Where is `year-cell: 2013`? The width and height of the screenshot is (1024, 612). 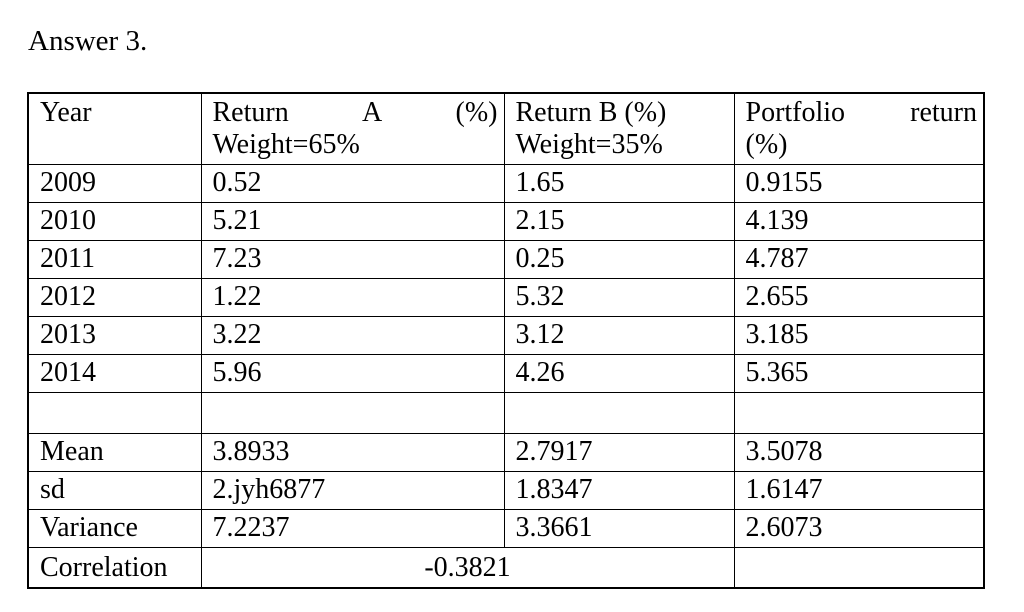
year-cell: 2013 is located at coordinates (114, 335).